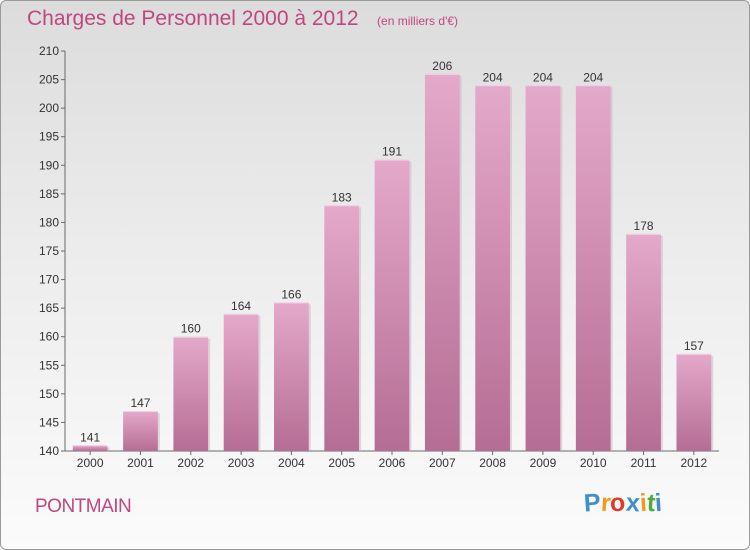 The image size is (750, 550). Describe the element at coordinates (190, 463) in the screenshot. I see `x-tick-label-2002: 2002` at that location.